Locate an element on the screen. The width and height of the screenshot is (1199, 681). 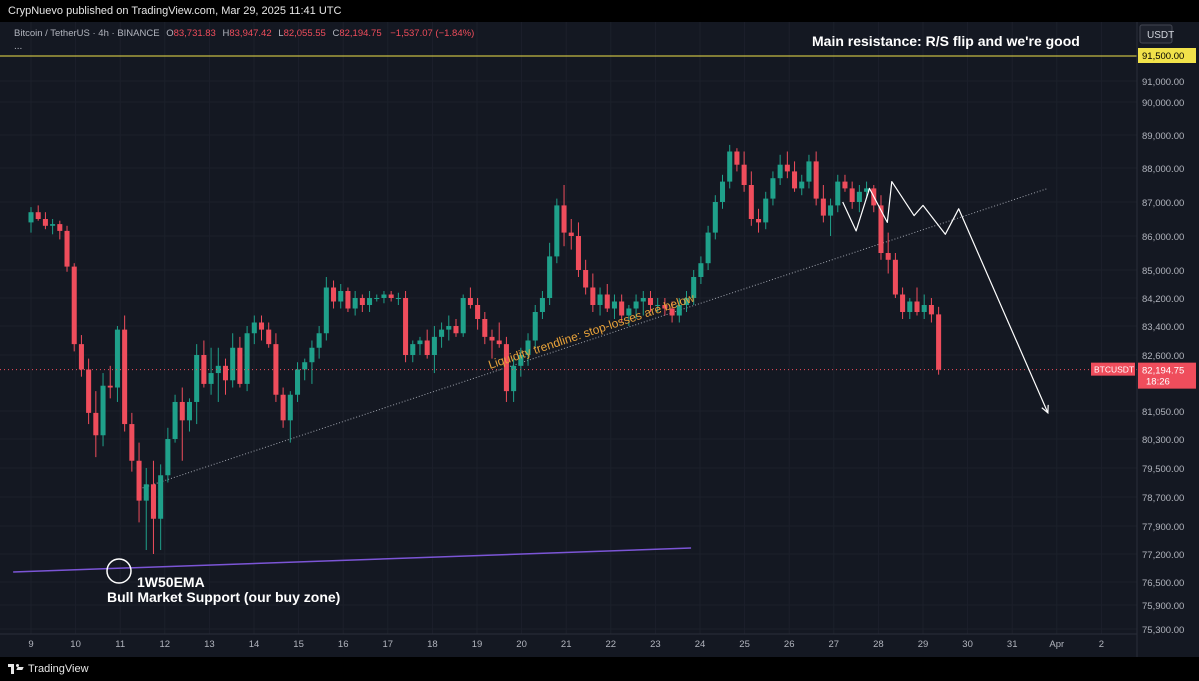
tradingview-logo: TradingView is located at coordinates (48, 669).